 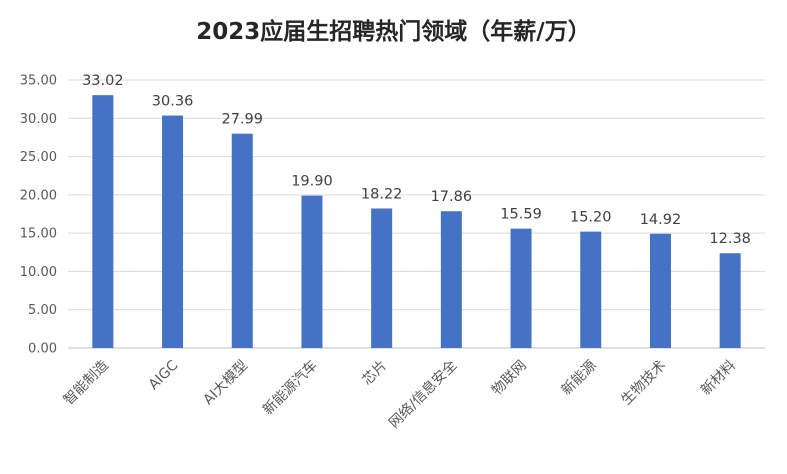 I want to click on data-label: 18.22, so click(x=382, y=194).